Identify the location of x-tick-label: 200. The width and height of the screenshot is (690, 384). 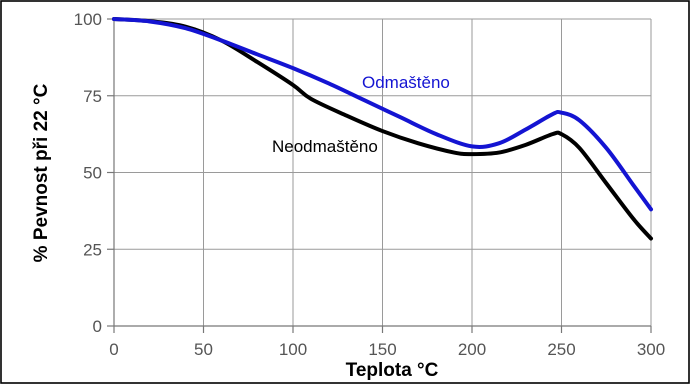
(472, 349).